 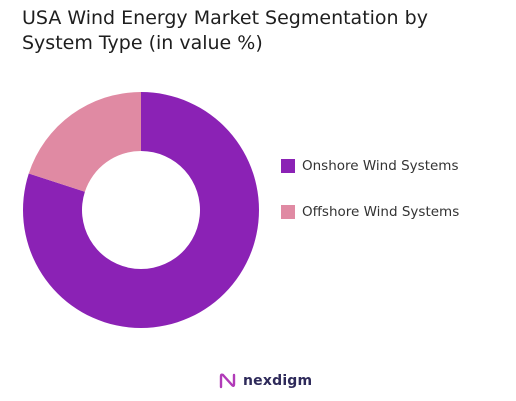 What do you see at coordinates (227, 381) in the screenshot?
I see `nexdigm-logo-icon` at bounding box center [227, 381].